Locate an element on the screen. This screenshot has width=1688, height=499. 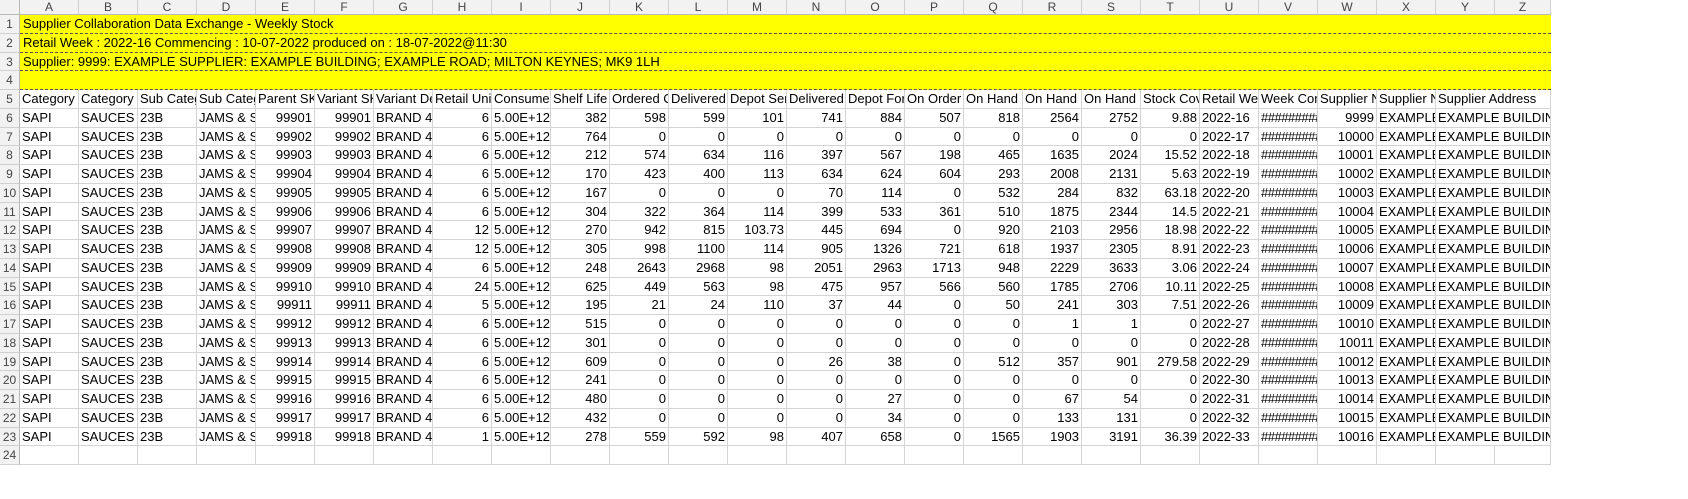
table-cell: 818 is located at coordinates (993, 118).